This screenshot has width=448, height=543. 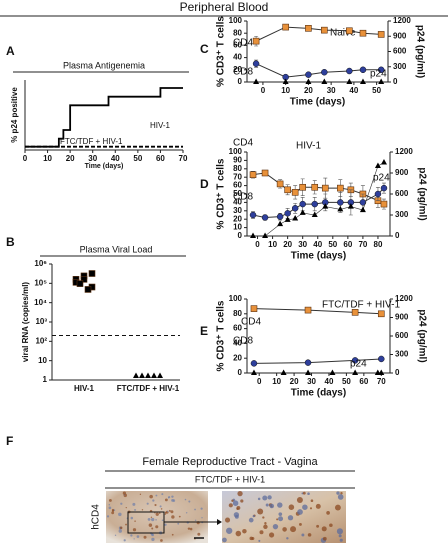 I want to click on x-tick-label: 30, so click(x=311, y=381).